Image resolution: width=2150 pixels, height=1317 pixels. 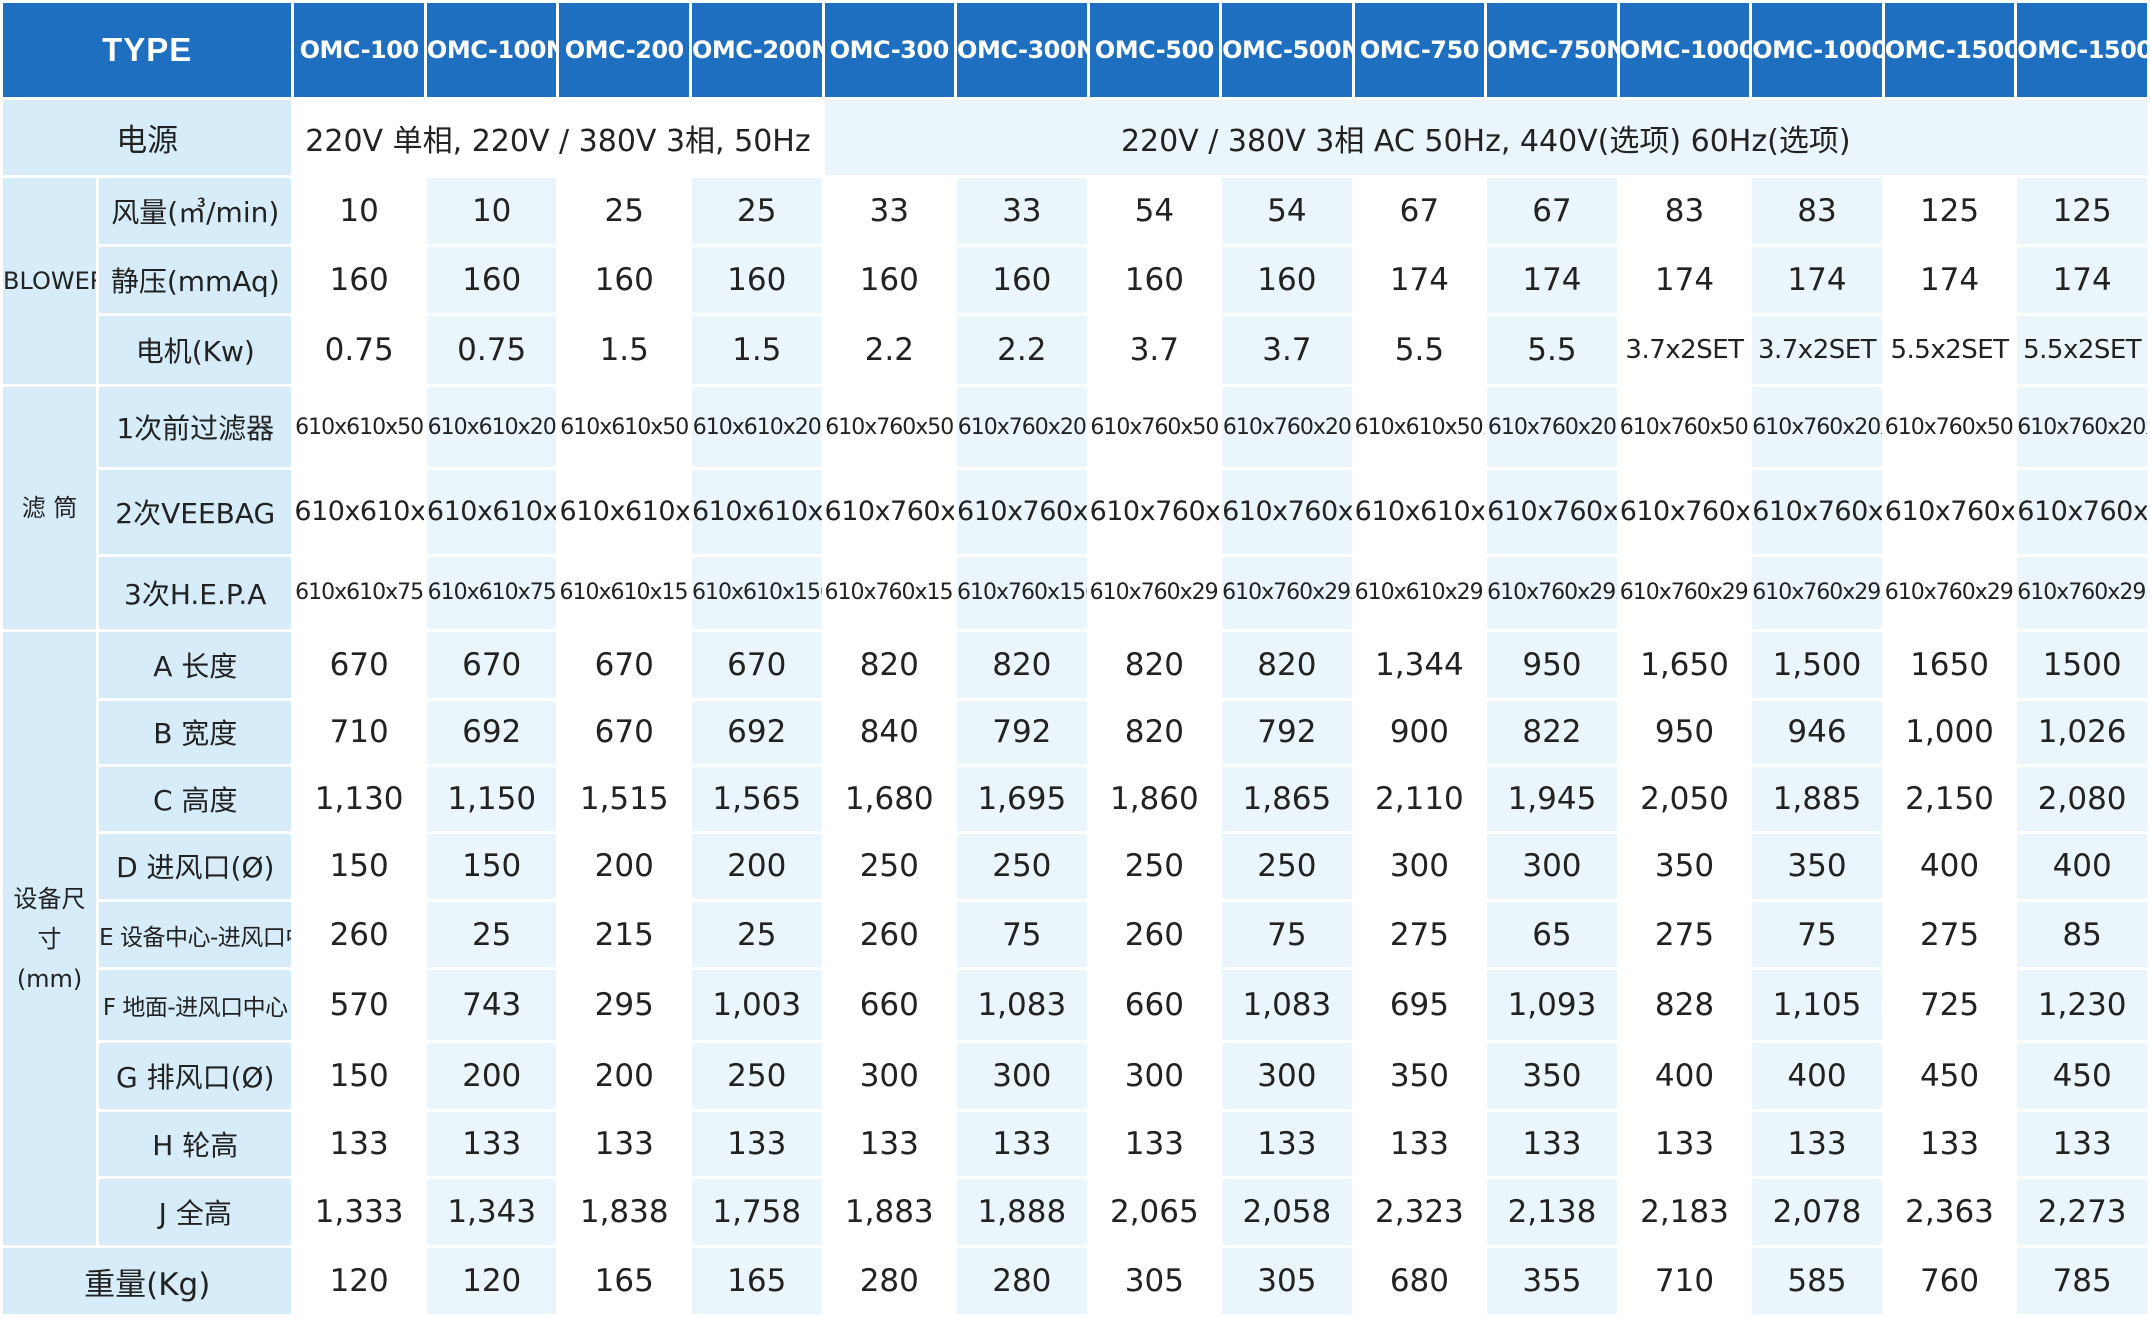 I want to click on model-header: OMC-750, so click(x=1419, y=50).